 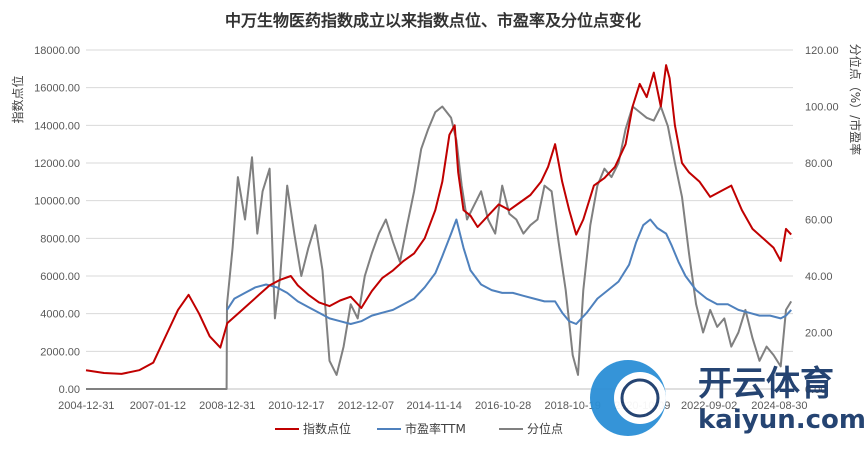 What do you see at coordinates (709, 406) in the screenshot?
I see `x-tick-label: 2022-09-02` at bounding box center [709, 406].